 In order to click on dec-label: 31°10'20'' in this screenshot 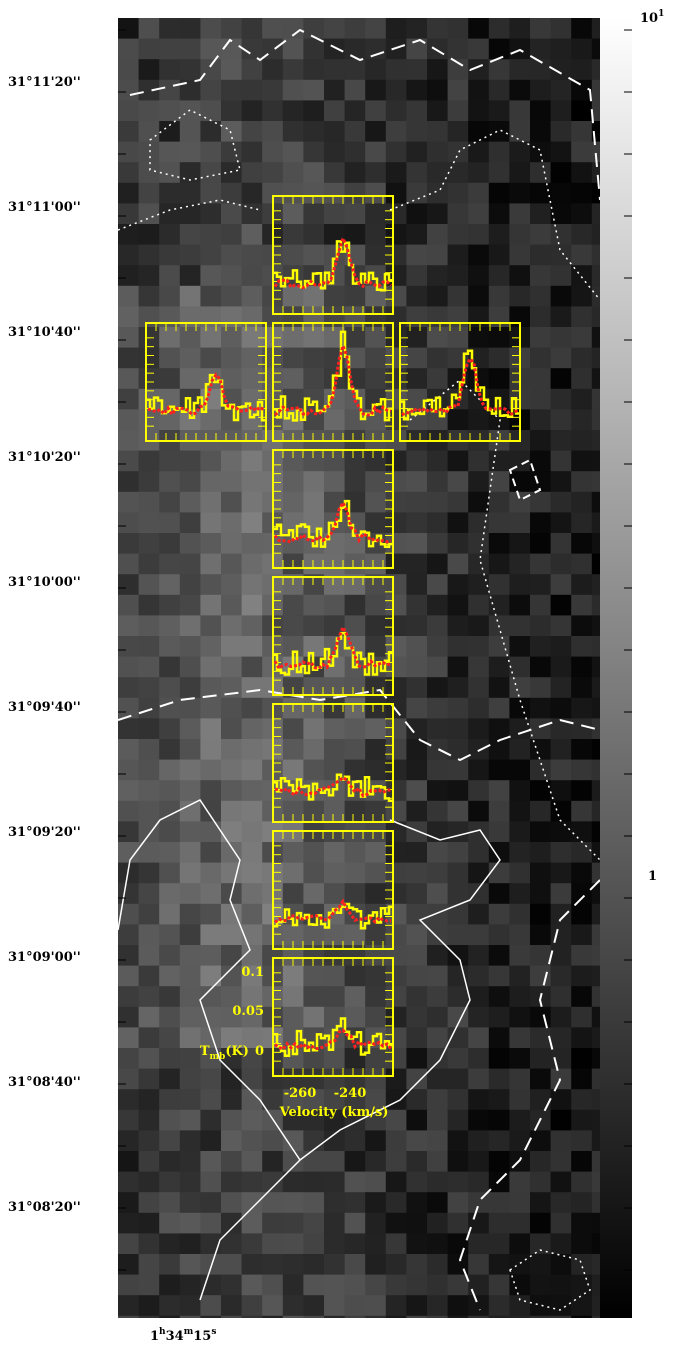, I will do `click(44, 457)`.